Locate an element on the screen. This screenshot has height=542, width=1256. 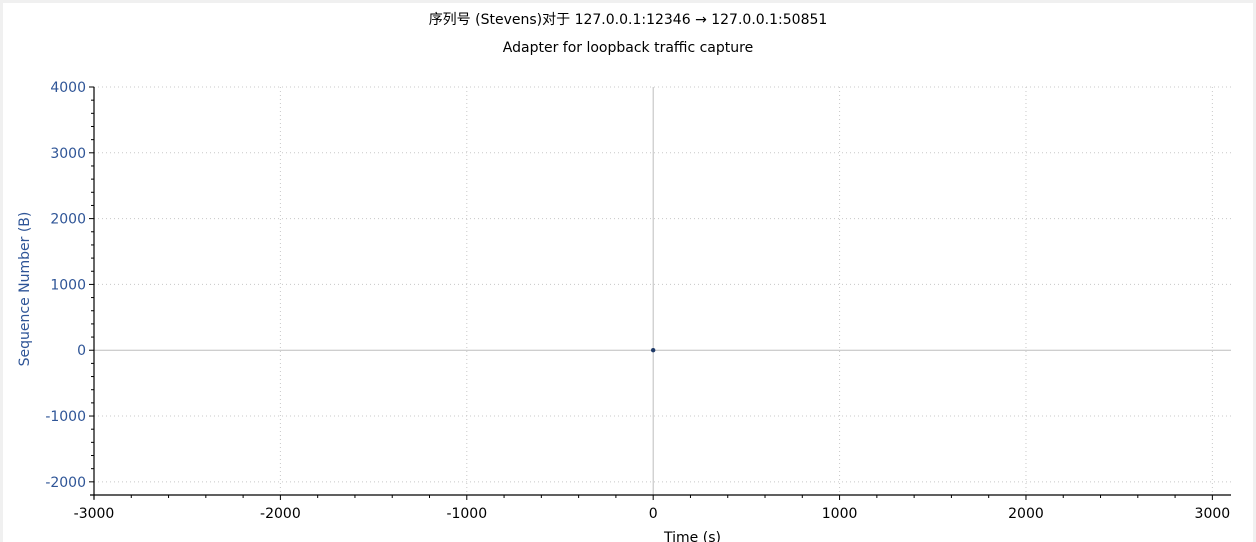
chart-subtitle: Adapter for loopback traffic capture is located at coordinates (628, 48).